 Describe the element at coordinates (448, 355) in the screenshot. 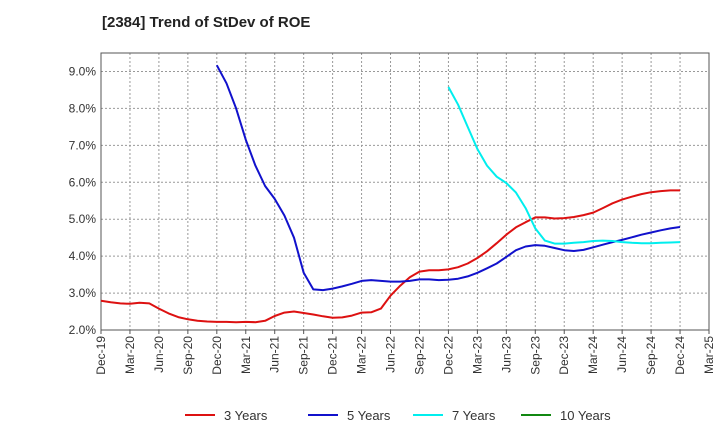

I see `x-tick-label: Dec-22` at that location.